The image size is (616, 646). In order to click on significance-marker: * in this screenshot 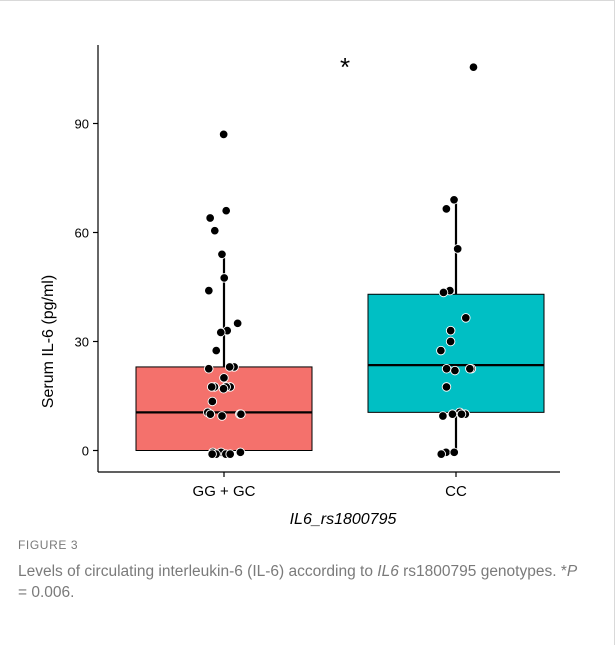, I will do `click(345, 67)`.